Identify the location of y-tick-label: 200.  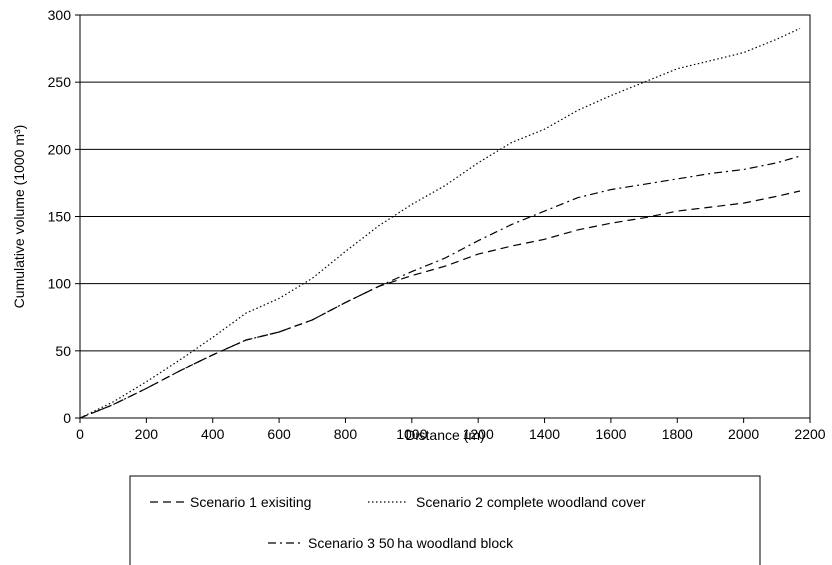
(60, 149).